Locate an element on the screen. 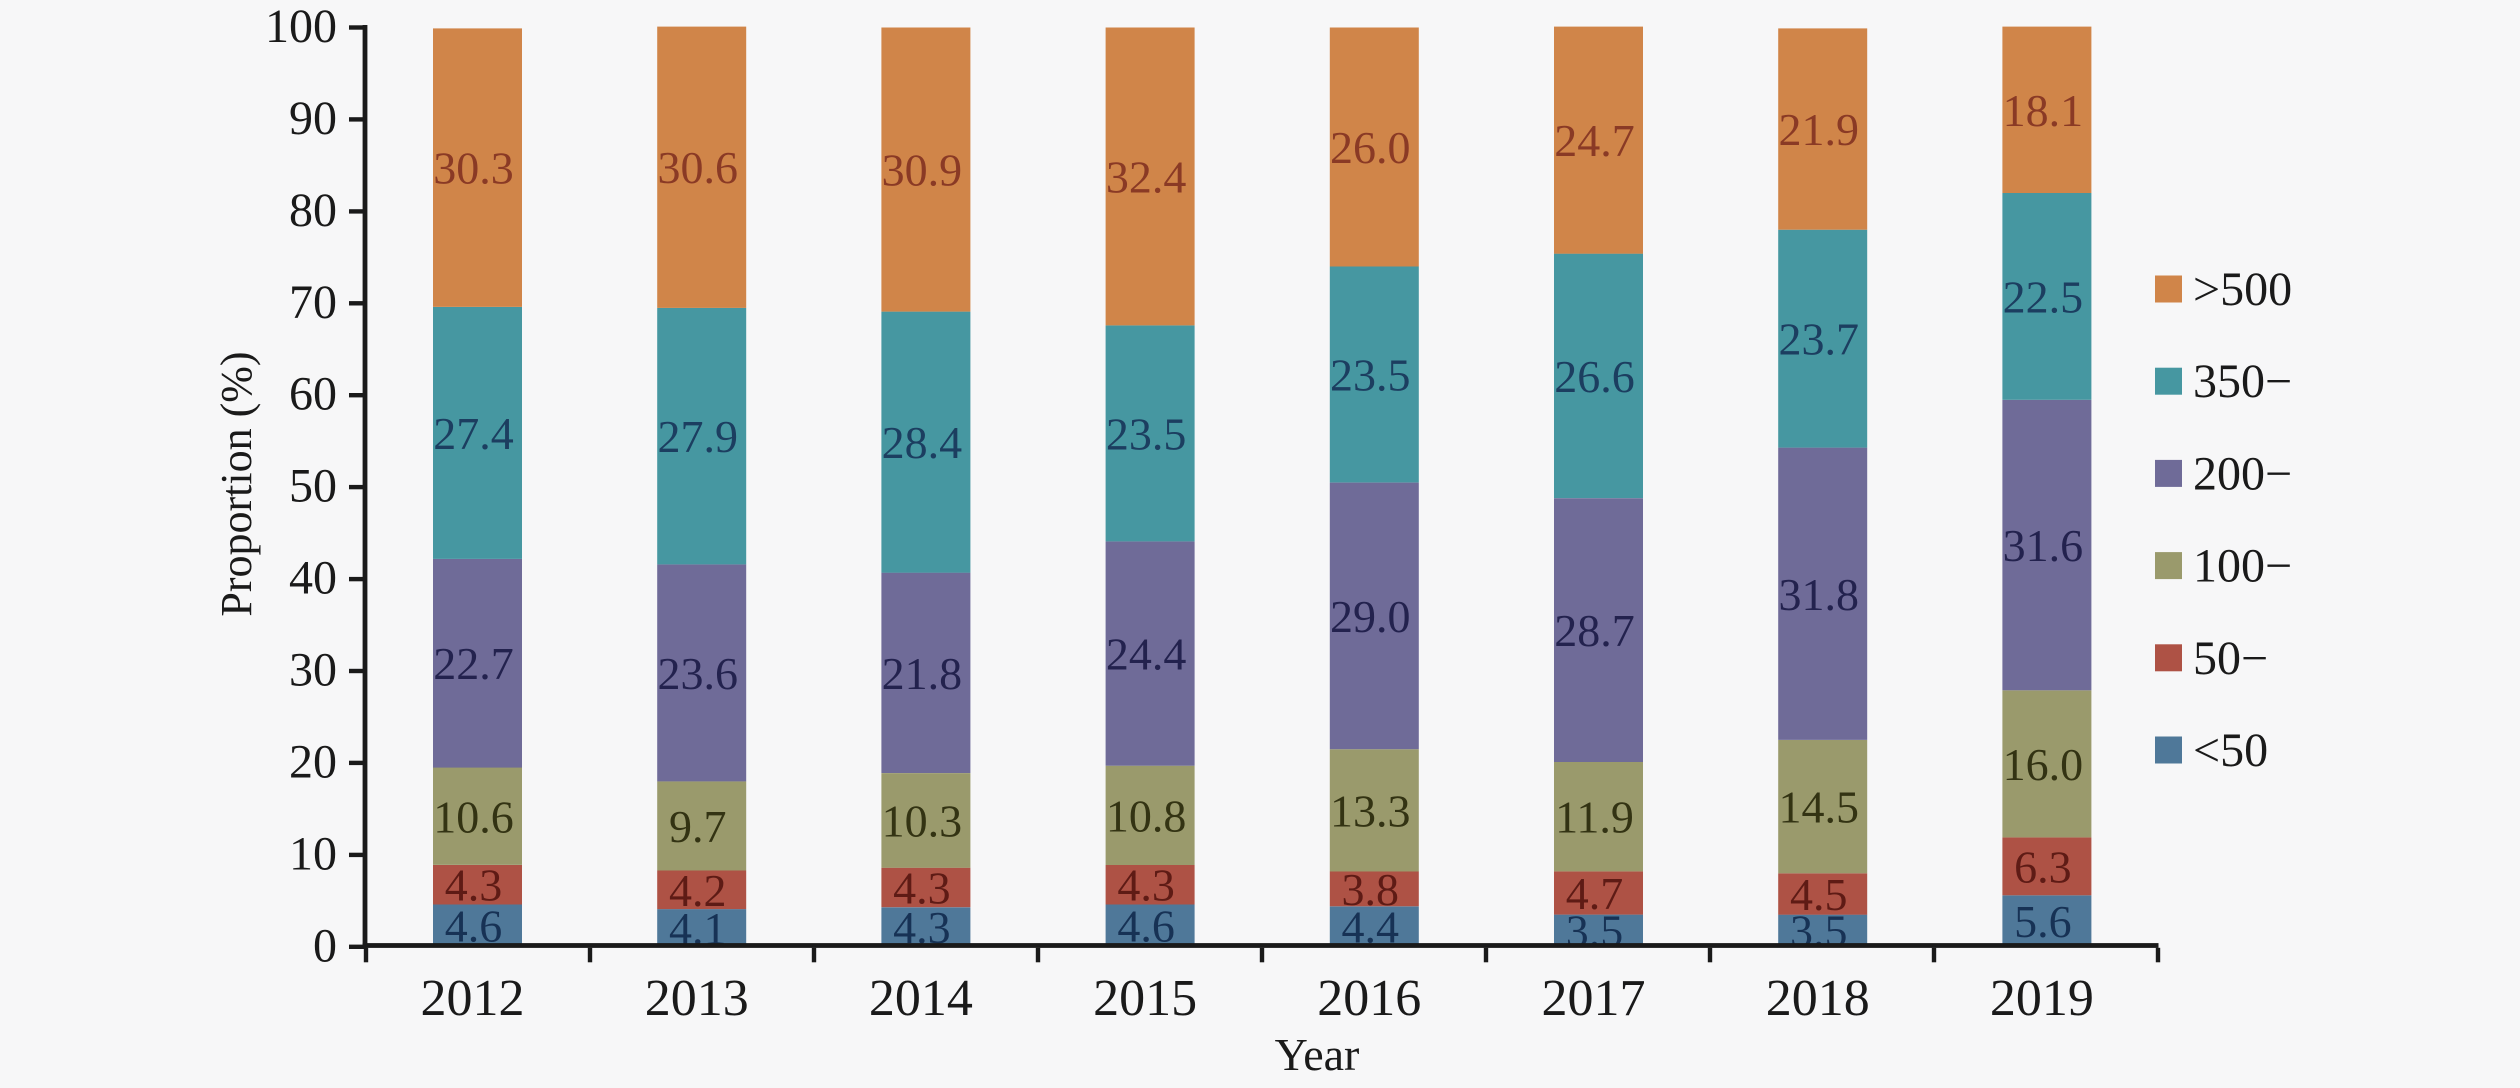 This screenshot has width=2520, height=1088. svg-text: 2013 is located at coordinates (697, 998).